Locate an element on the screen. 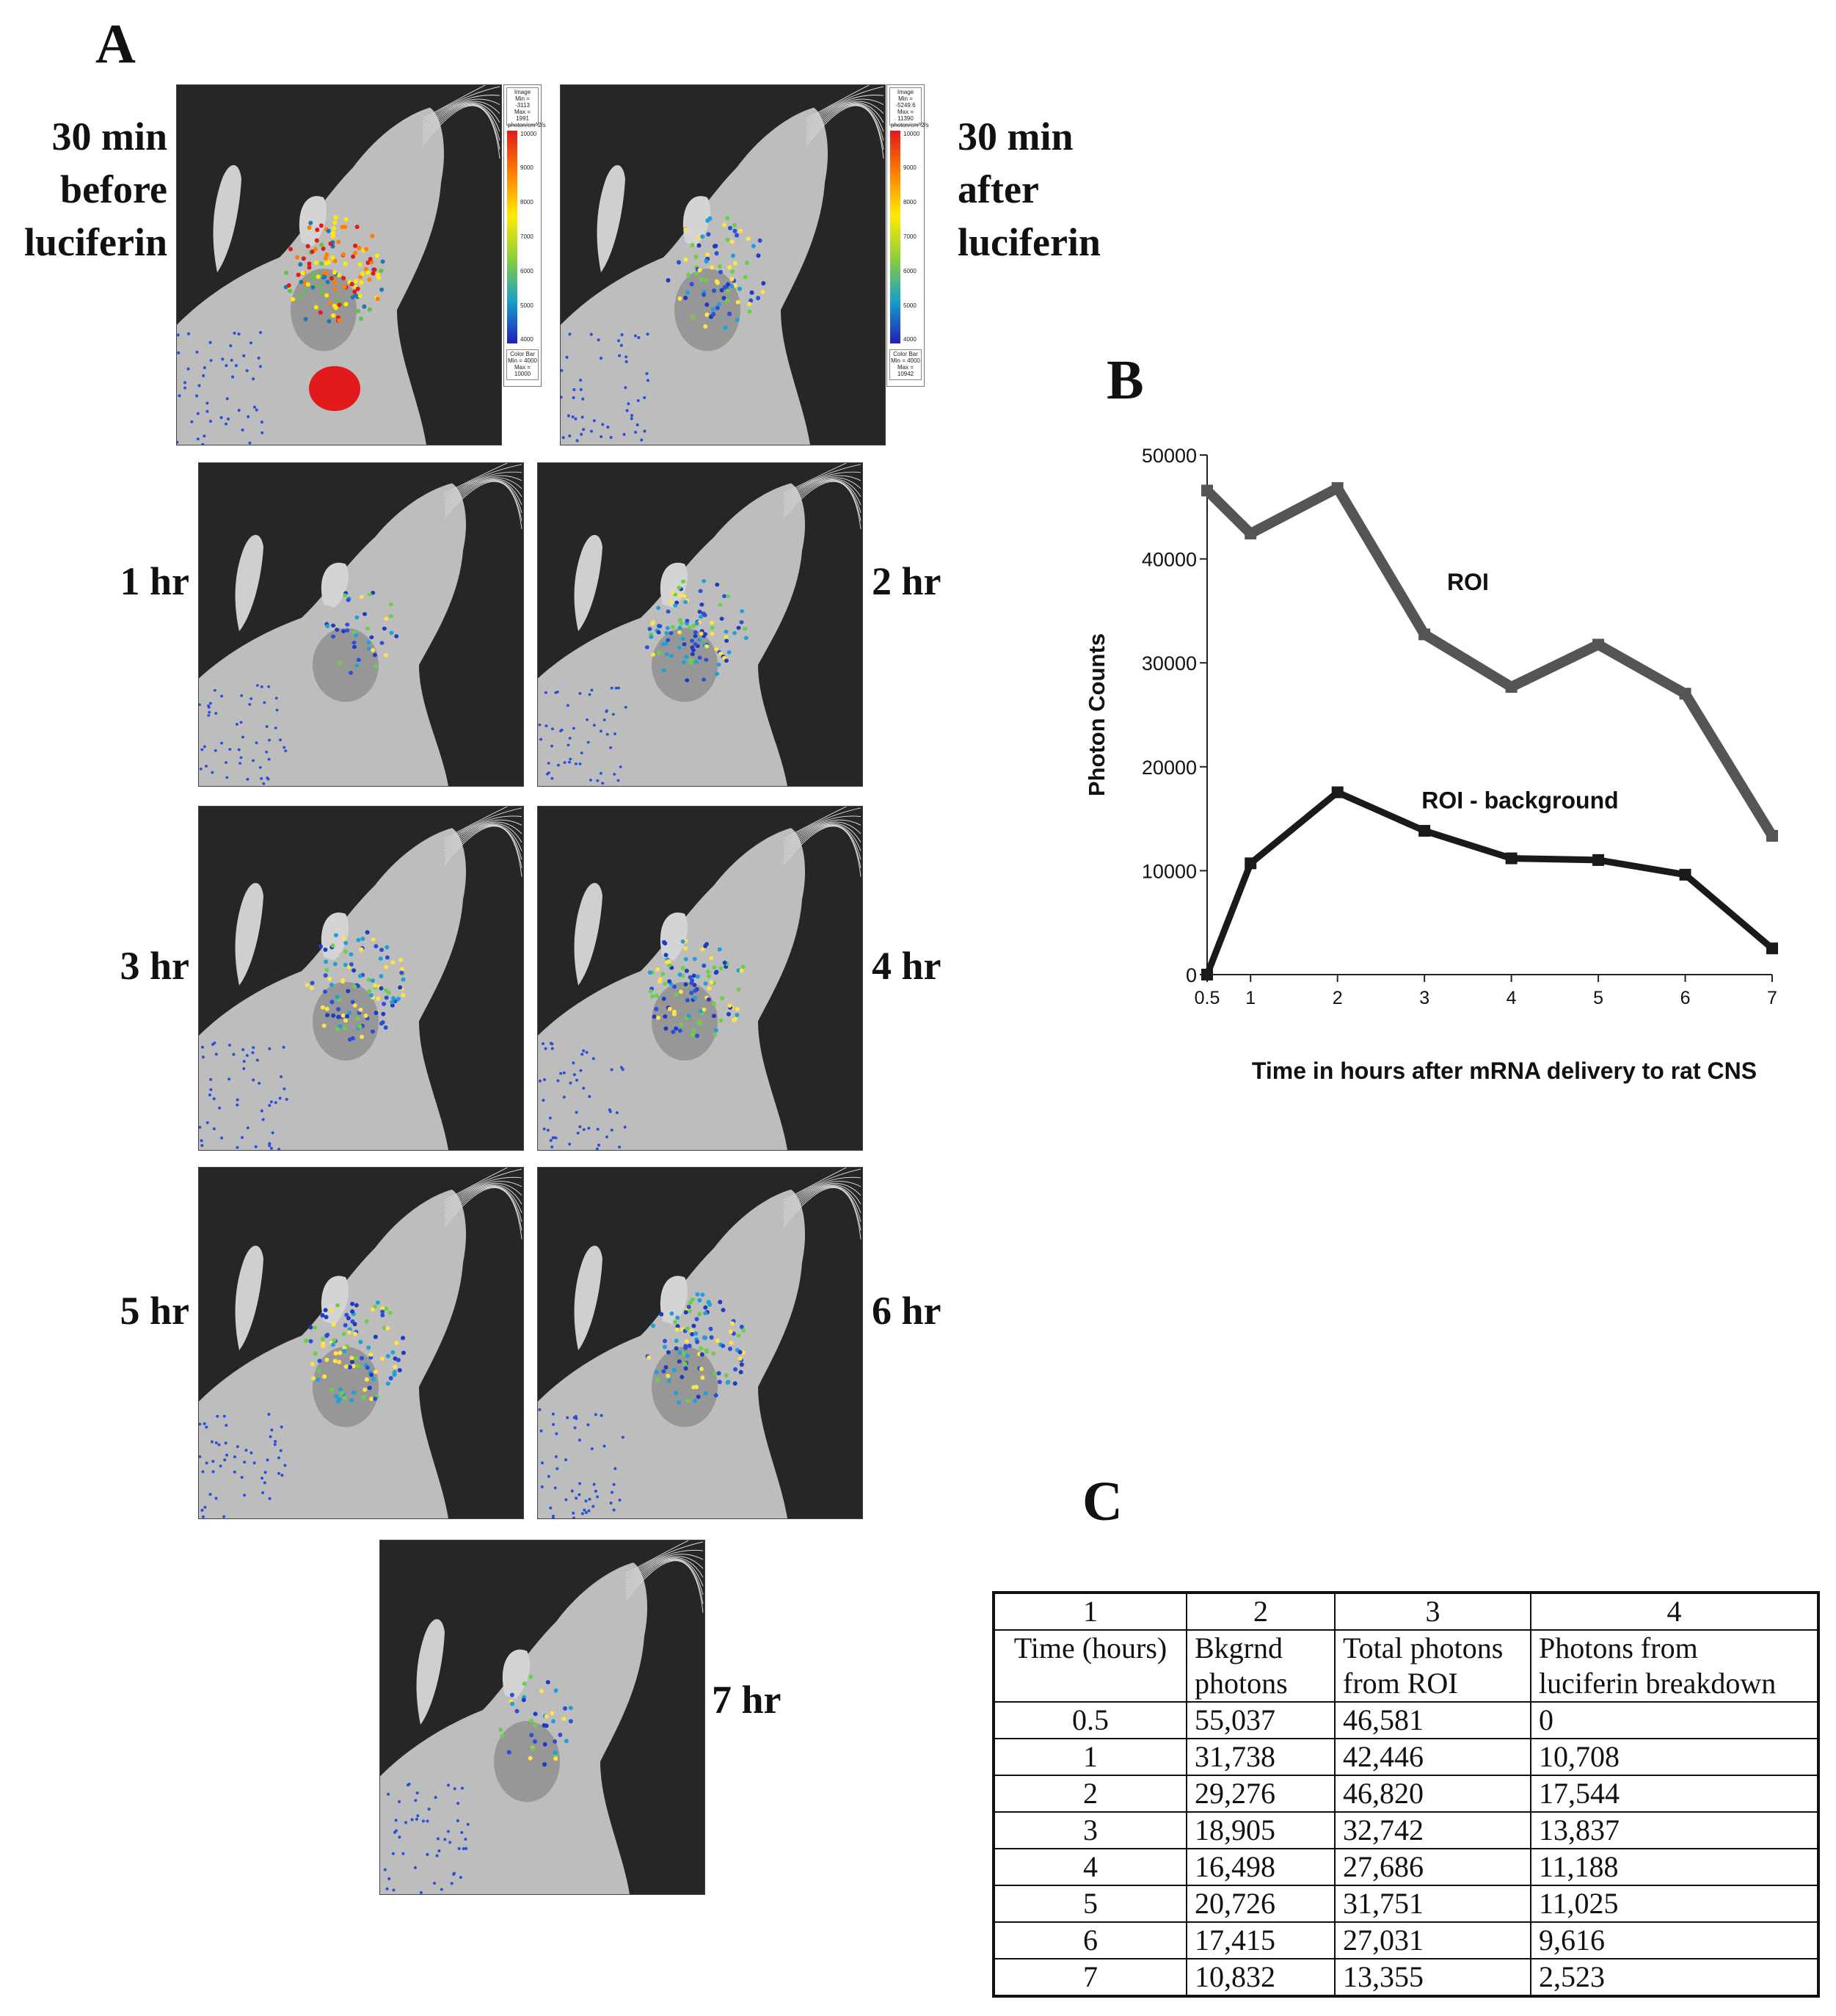  column-number: 4 is located at coordinates (1674, 1611).